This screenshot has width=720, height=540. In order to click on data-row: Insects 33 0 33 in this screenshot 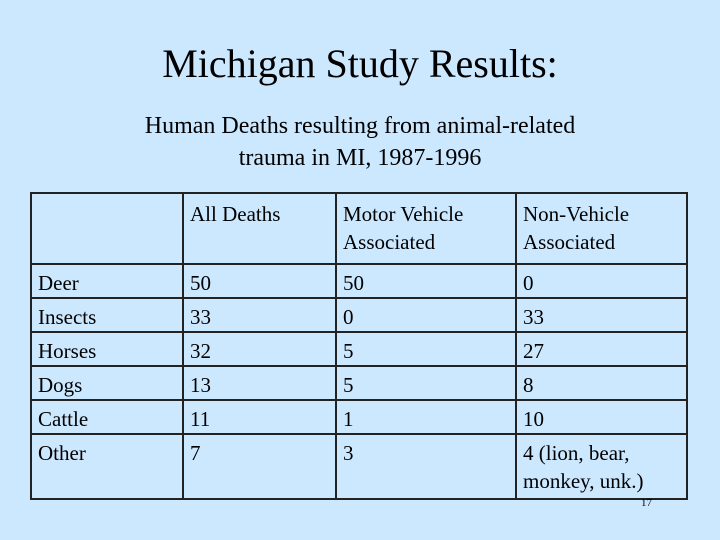, I will do `click(359, 315)`.